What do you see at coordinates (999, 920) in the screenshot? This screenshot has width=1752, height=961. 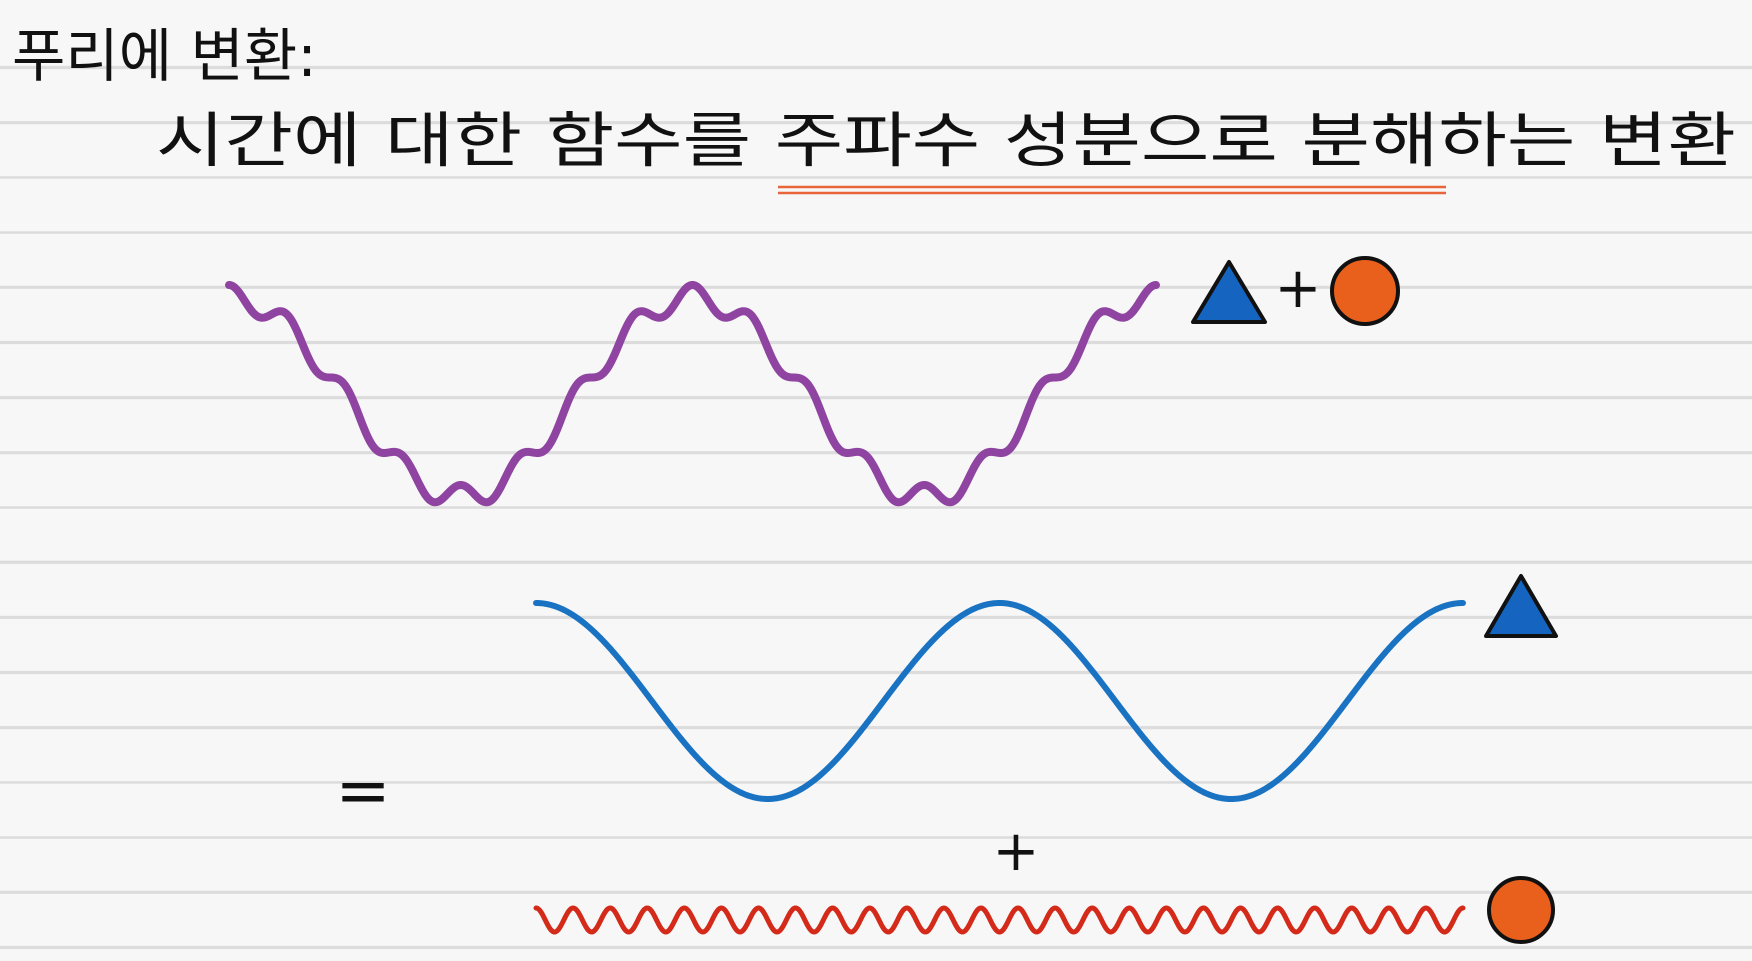 I see `high-frequency-wave` at bounding box center [999, 920].